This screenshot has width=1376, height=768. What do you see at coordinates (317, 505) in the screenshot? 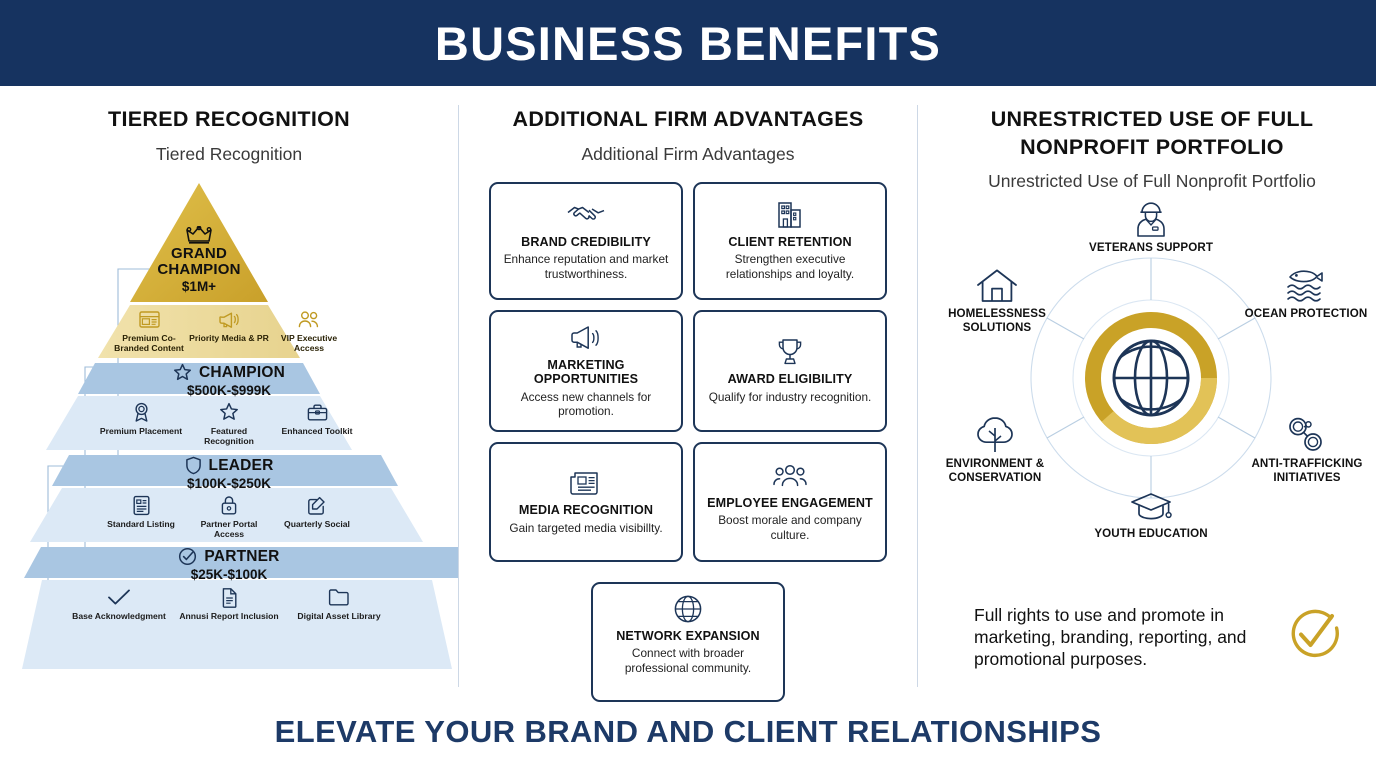
I see `pencil-square-icon` at bounding box center [317, 505].